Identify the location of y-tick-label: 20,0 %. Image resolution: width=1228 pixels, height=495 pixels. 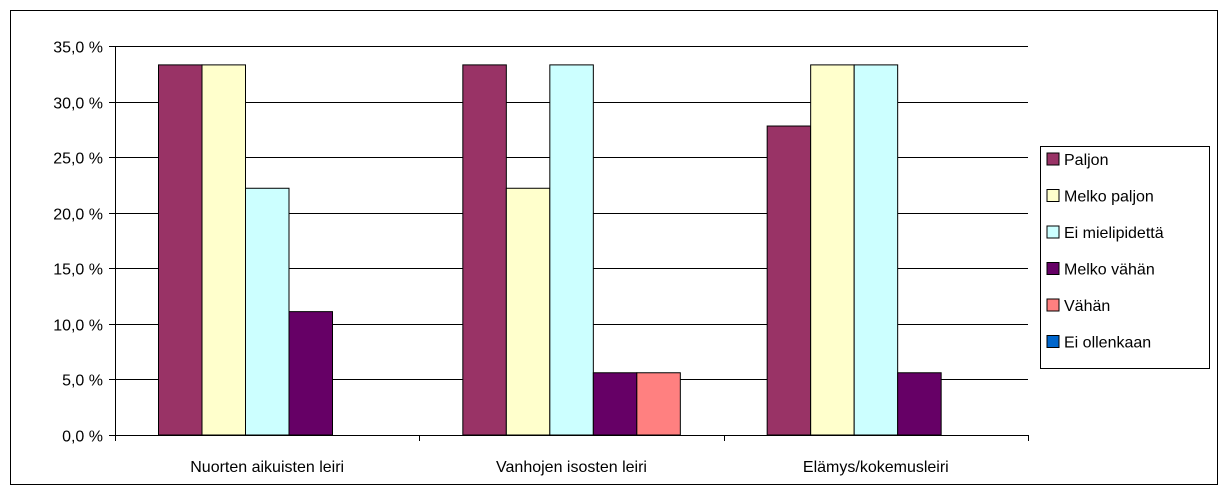
(78, 215).